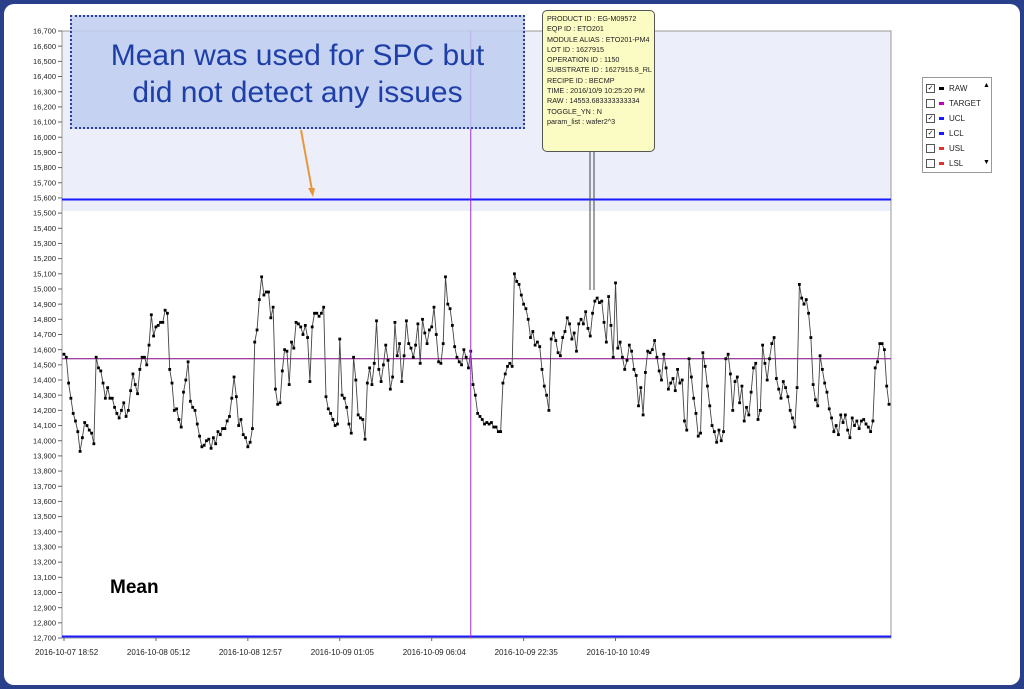 The width and height of the screenshot is (1024, 689). I want to click on legend: ✓ RAW TARGET ✓ UCL ✓ LCL USL LSL ▲ ▼, so click(957, 125).